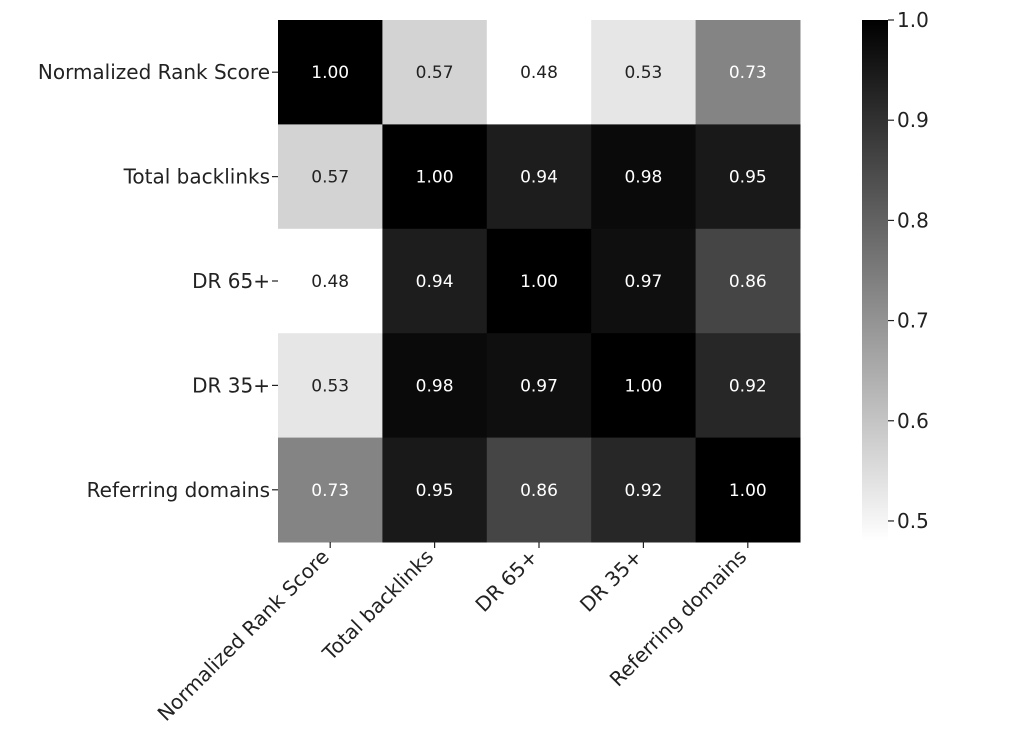 This screenshot has height=754, width=1024. I want to click on y-tick-label-total-backlinks: Total backlinks, so click(196, 177).